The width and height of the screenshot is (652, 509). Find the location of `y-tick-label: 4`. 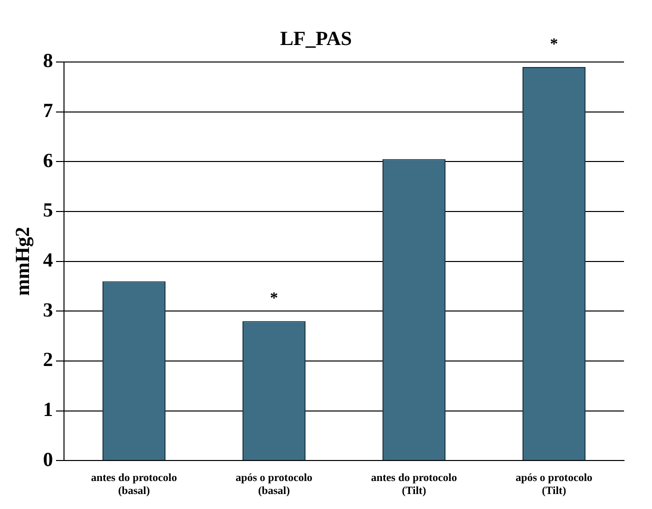

y-tick-label: 4 is located at coordinates (48, 260).